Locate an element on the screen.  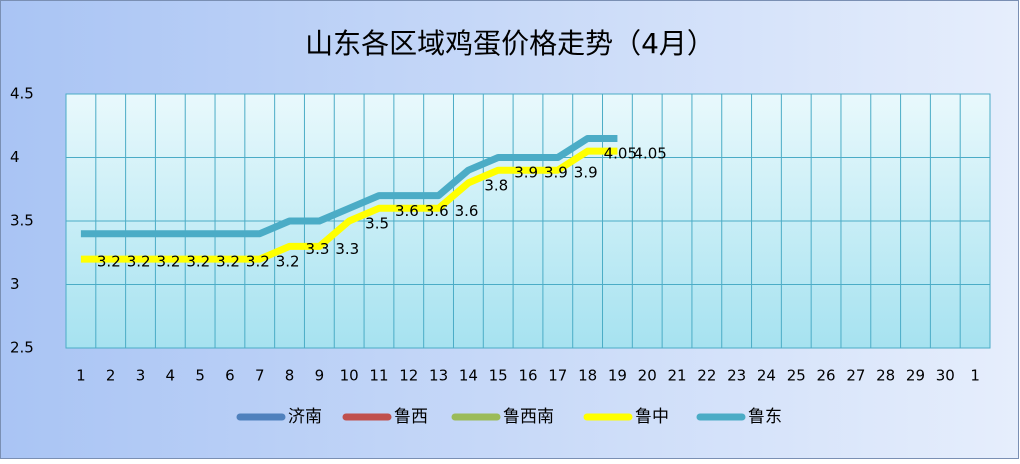
x-tick-label: 18 is located at coordinates (587, 376).